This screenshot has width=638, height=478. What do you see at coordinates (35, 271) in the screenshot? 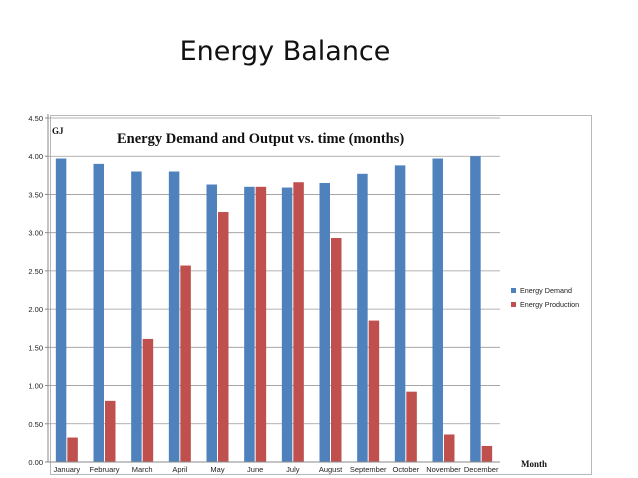
I see `y-tick-label: 2.50` at bounding box center [35, 271].